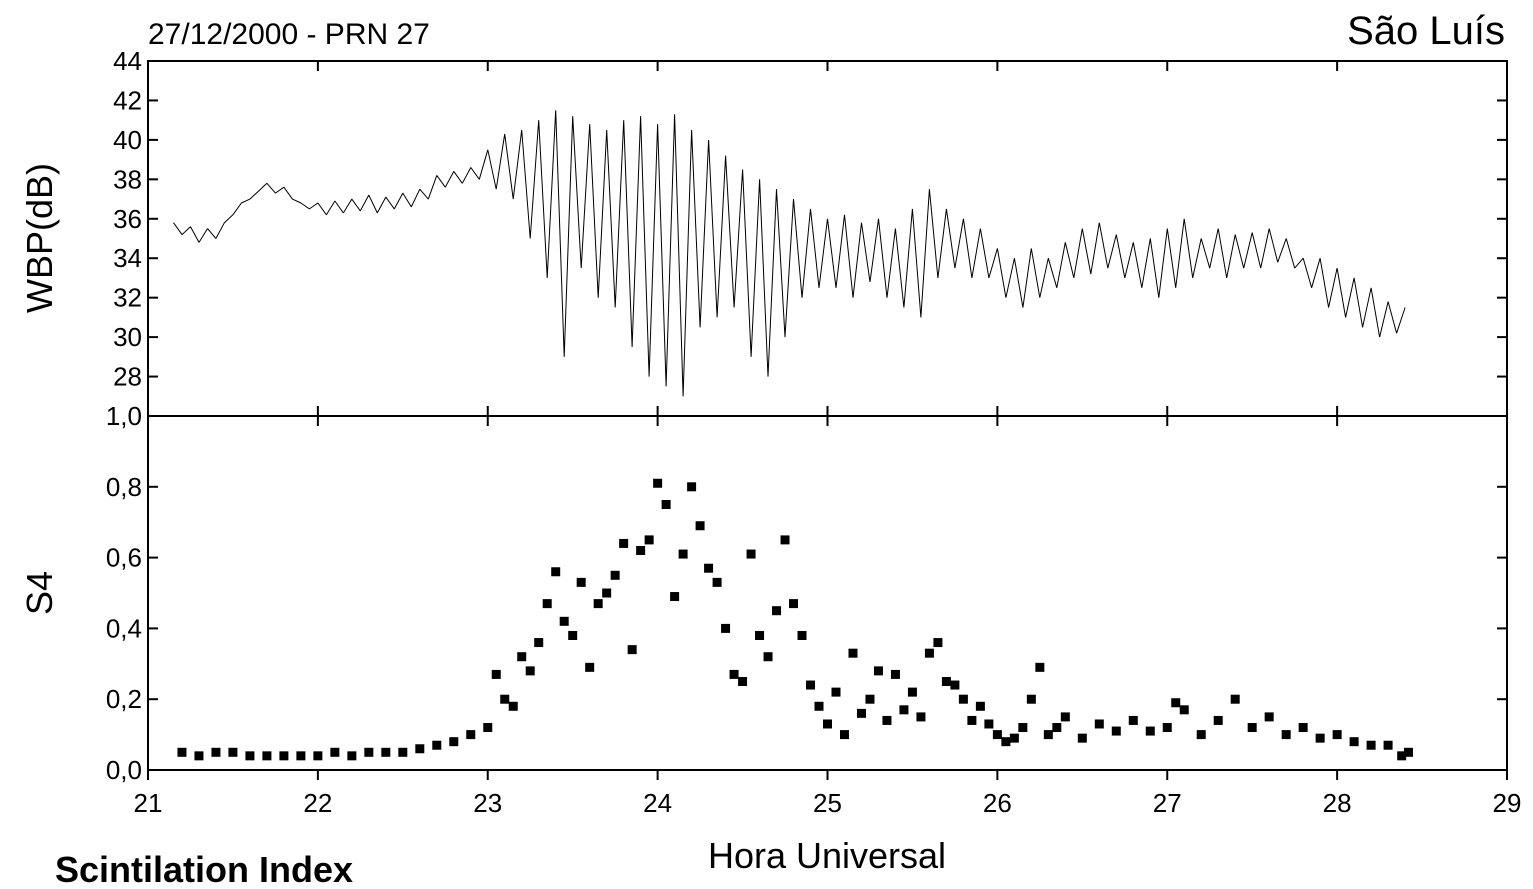 The width and height of the screenshot is (1533, 889). Describe the element at coordinates (1507, 803) in the screenshot. I see `x-tick-label: 29` at that location.